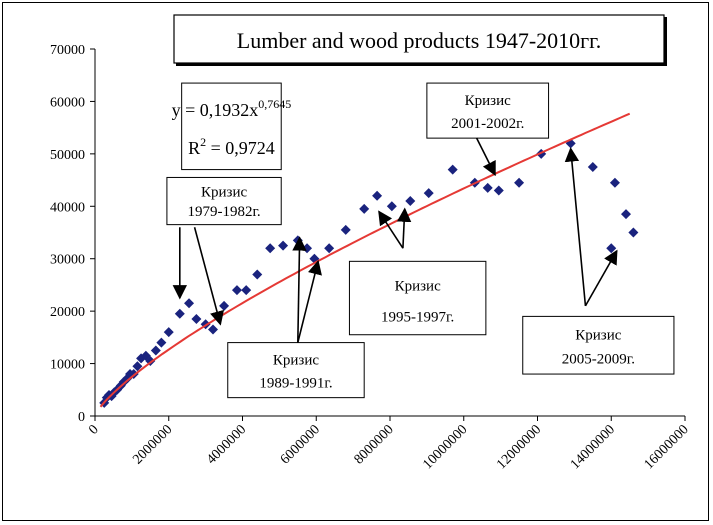 The height and width of the screenshot is (525, 713). What do you see at coordinates (593, 447) in the screenshot?
I see `x-tick-label: 14000000` at bounding box center [593, 447].